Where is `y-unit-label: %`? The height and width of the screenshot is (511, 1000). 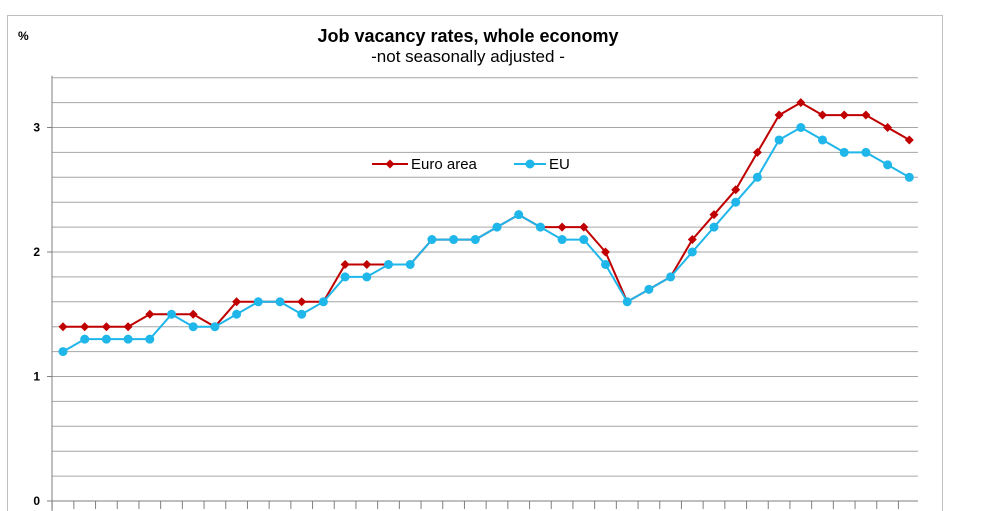
y-unit-label: % is located at coordinates (23, 36).